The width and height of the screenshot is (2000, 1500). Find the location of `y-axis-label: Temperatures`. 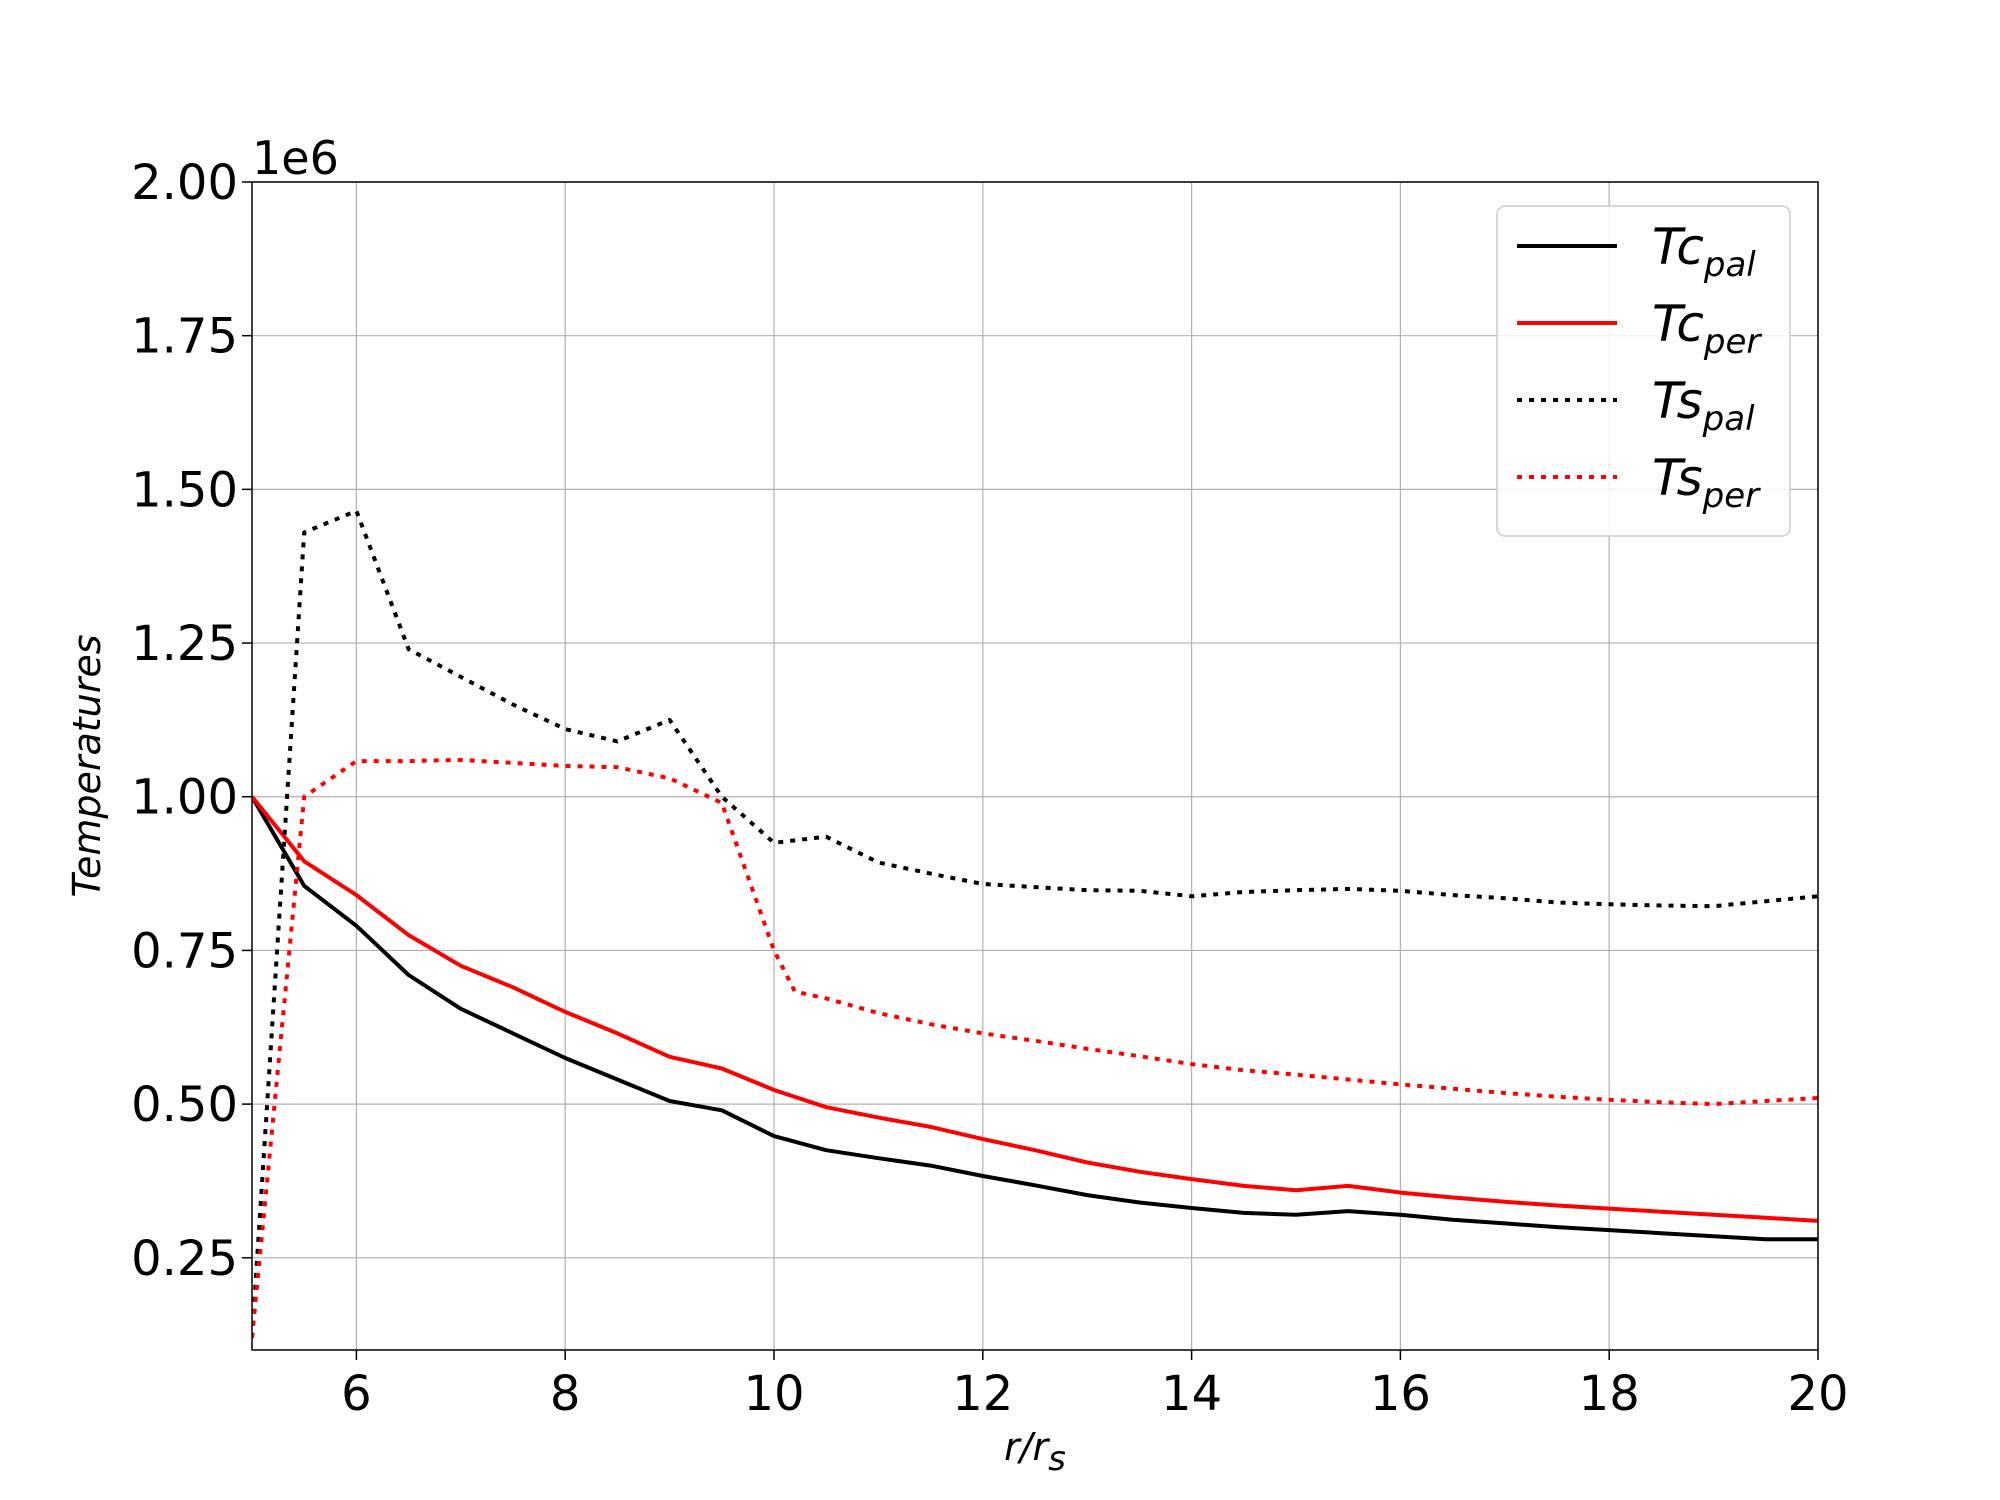

y-axis-label: Temperatures is located at coordinates (87, 765).